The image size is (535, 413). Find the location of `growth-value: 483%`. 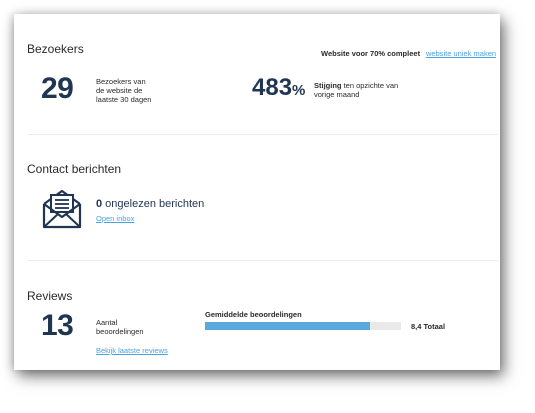

growth-value: 483% is located at coordinates (279, 87).